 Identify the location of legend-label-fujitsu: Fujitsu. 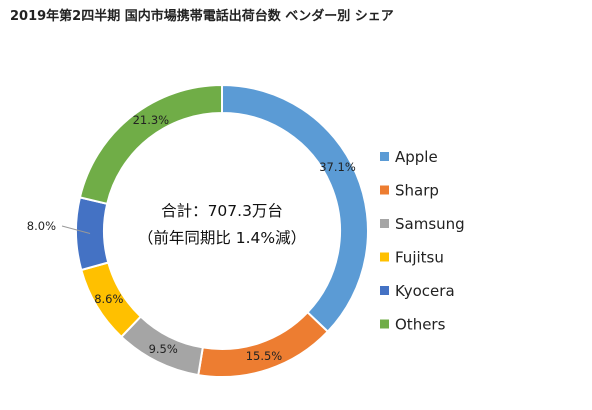
(419, 258).